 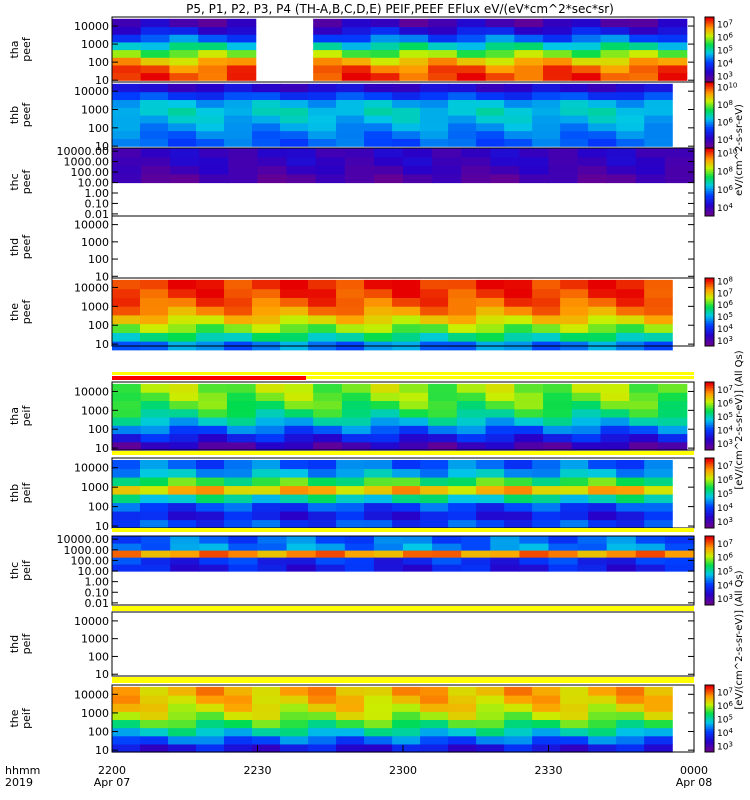 I want to click on colorbar-tick-label: 103, so click(x=725, y=522).